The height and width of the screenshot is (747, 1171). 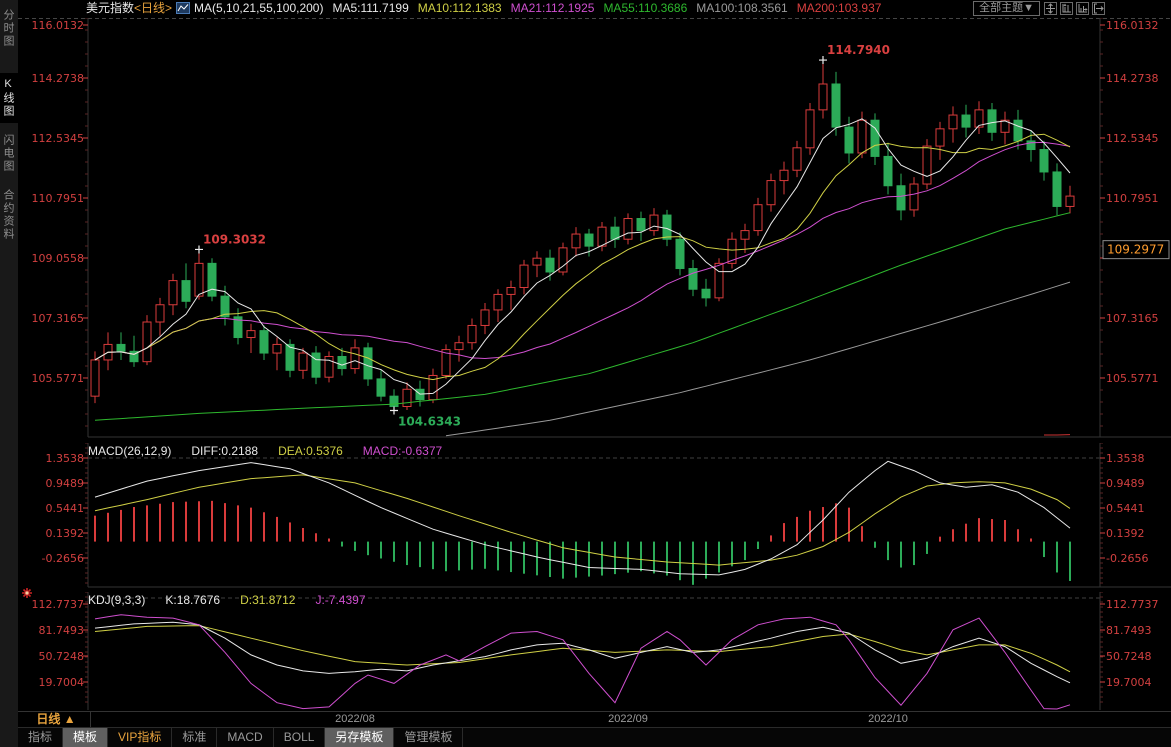 What do you see at coordinates (110, 8) in the screenshot?
I see `symbol-title: 美元指数` at bounding box center [110, 8].